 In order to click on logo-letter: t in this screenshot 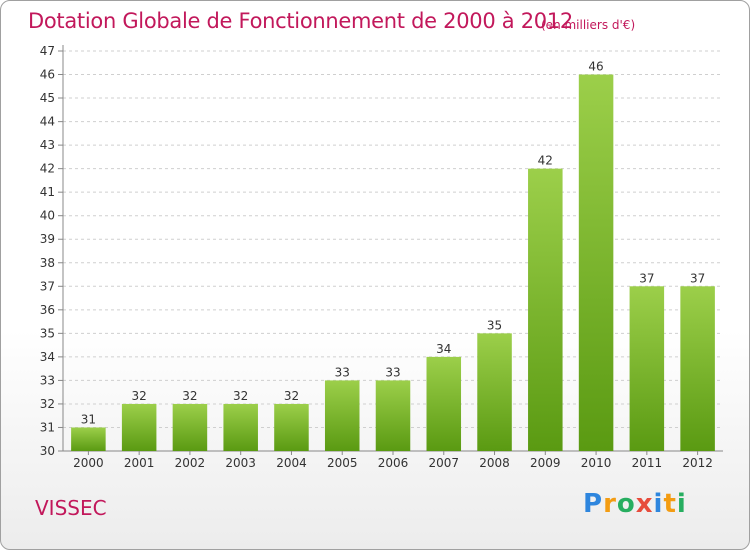, I will do `click(670, 504)`.